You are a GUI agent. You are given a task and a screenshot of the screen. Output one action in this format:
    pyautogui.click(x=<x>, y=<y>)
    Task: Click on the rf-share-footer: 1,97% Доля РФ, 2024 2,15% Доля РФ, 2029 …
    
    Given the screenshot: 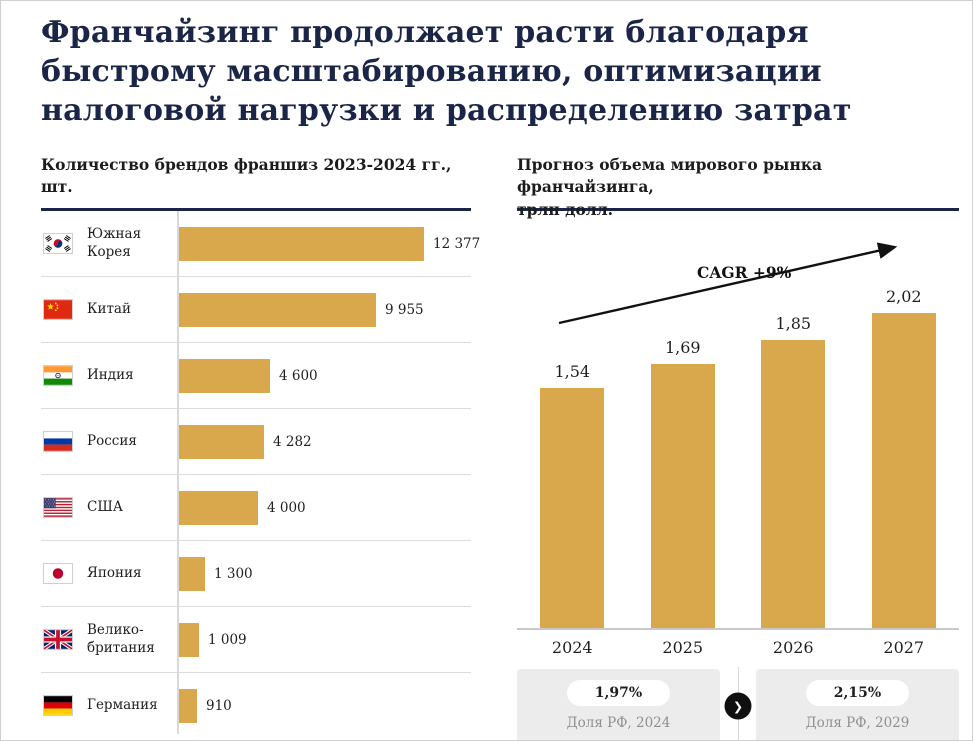 What is the action you would take?
    pyautogui.click(x=738, y=703)
    